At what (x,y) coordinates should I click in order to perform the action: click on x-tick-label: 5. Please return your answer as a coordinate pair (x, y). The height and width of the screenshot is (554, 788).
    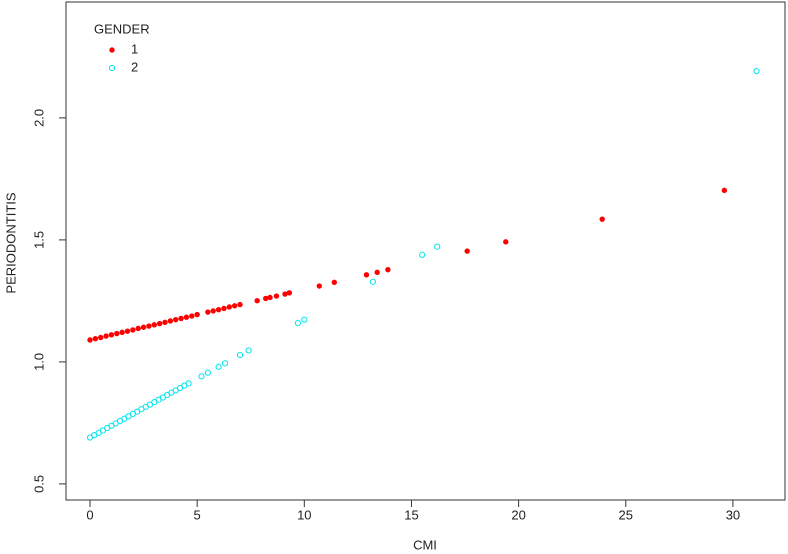
    Looking at the image, I should click on (197, 514).